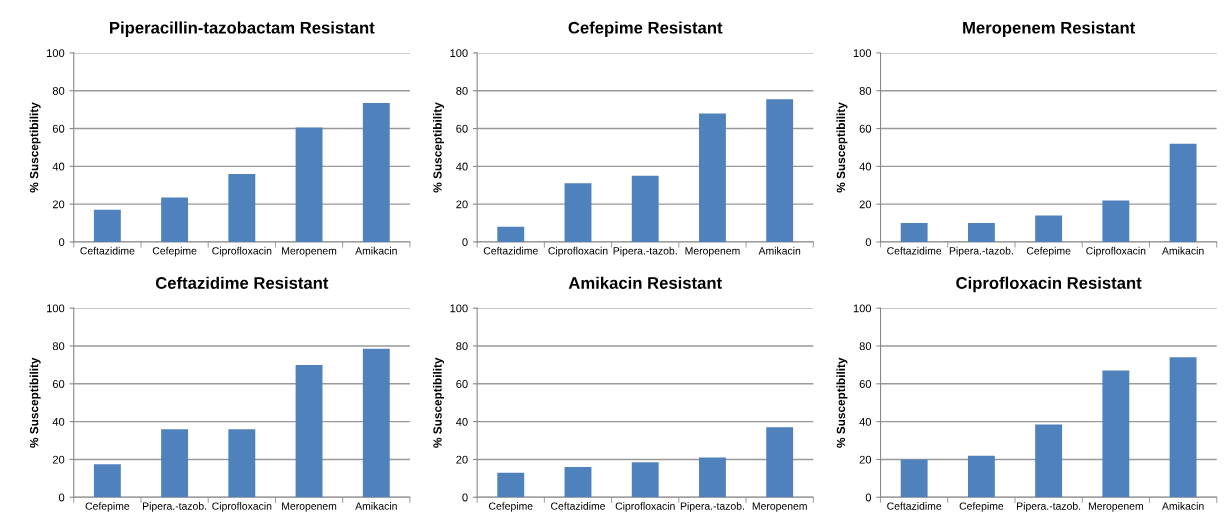 The image size is (1229, 529). Describe the element at coordinates (645, 29) in the screenshot. I see `chart-title: Cefepime Resistant` at that location.